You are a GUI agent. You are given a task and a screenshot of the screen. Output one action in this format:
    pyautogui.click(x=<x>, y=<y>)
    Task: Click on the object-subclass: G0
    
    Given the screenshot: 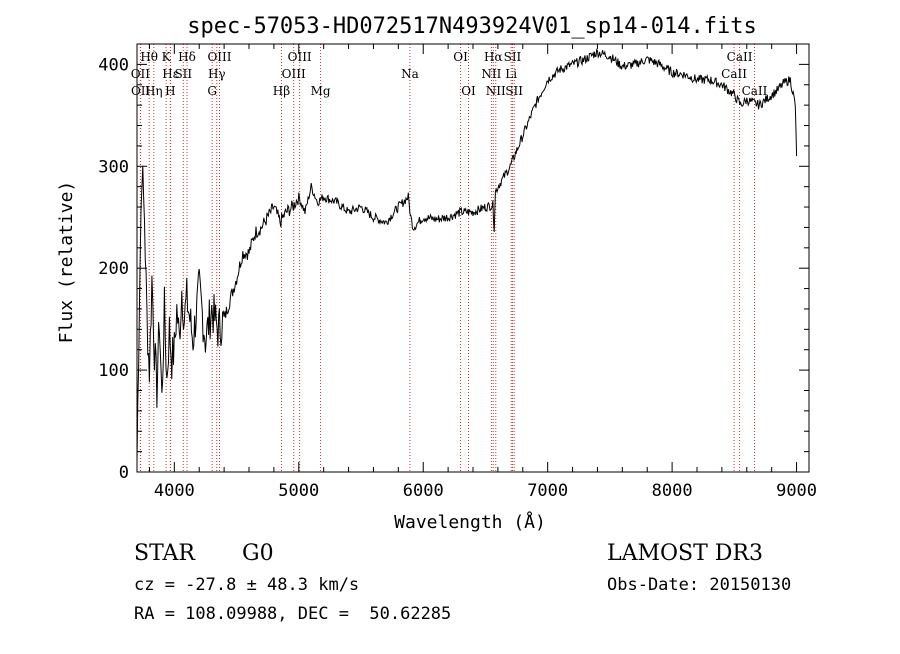 What is the action you would take?
    pyautogui.click(x=258, y=553)
    